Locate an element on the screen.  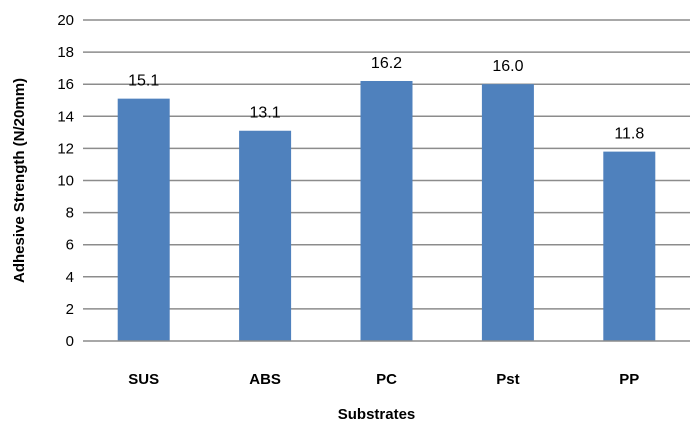
data-label: 11.8 is located at coordinates (629, 134).